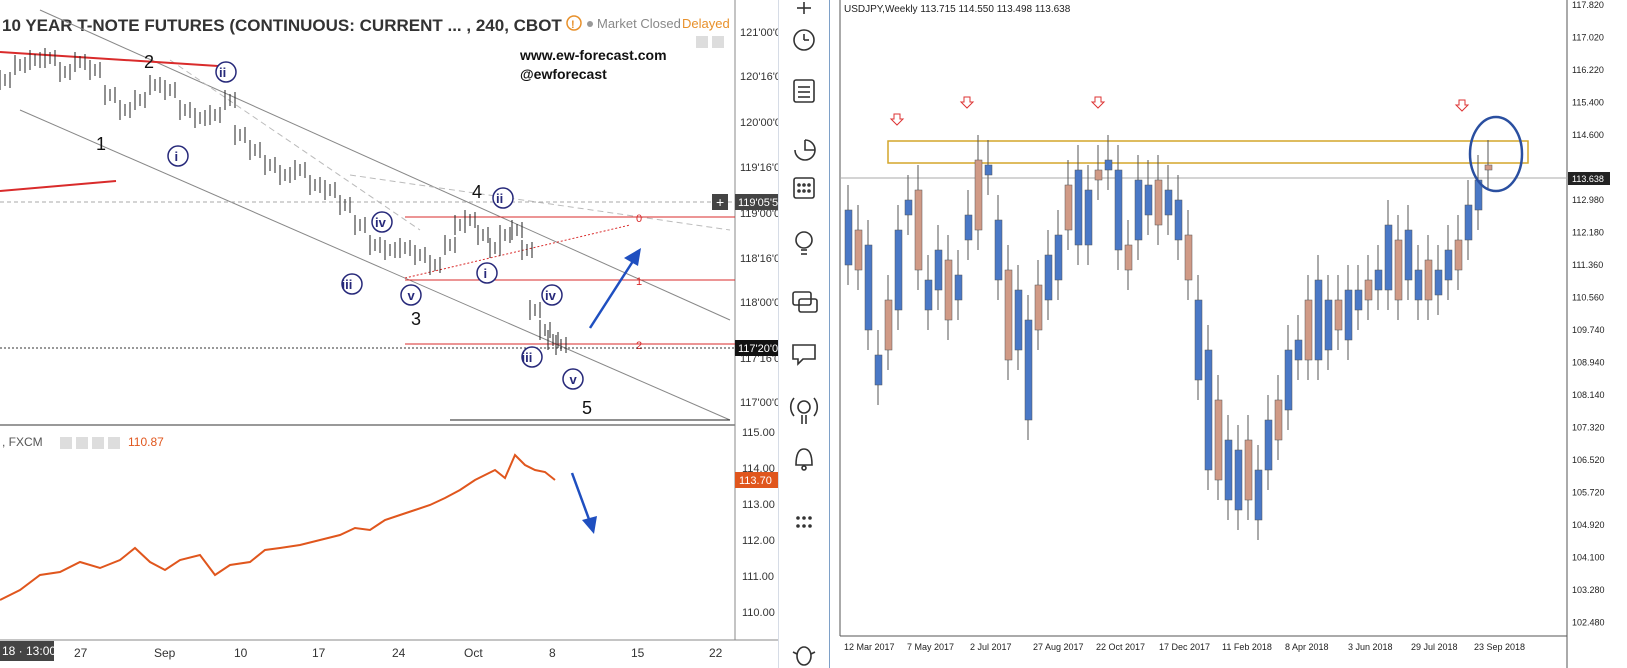 Image resolution: width=1627 pixels, height=668 pixels. Describe the element at coordinates (804, 243) in the screenshot. I see `ideas-icon` at that location.